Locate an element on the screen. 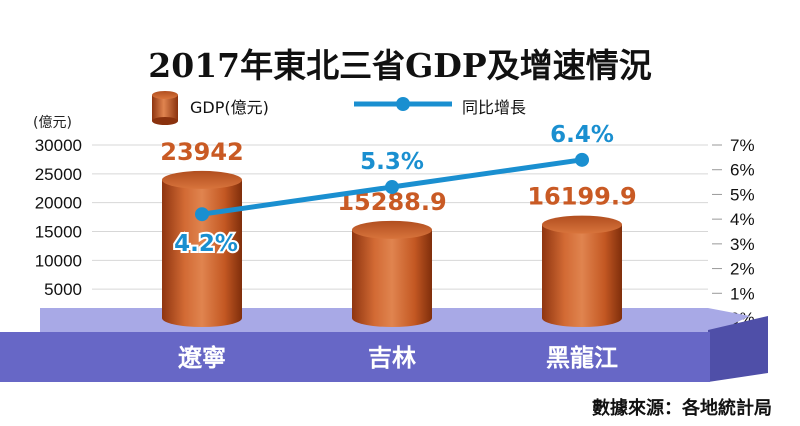 This screenshot has width=800, height=426. legend-line-swatch is located at coordinates (403, 104).